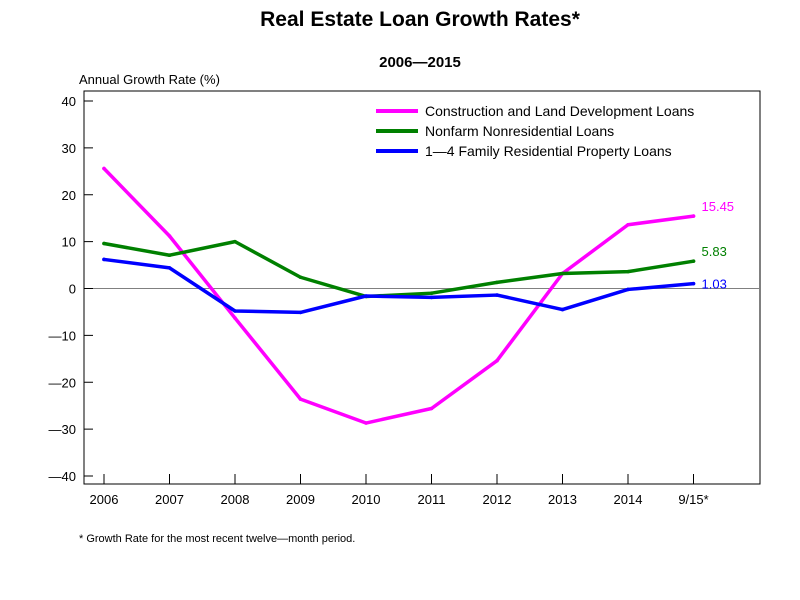  What do you see at coordinates (62, 335) in the screenshot?
I see `y-tick-label: —10` at bounding box center [62, 335].